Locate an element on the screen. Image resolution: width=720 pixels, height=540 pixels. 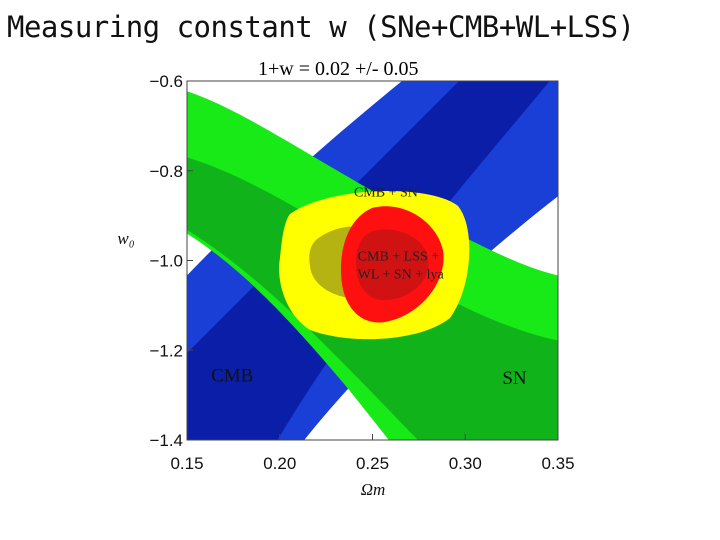
y-tick-label: −1.0 is located at coordinates (166, 261).